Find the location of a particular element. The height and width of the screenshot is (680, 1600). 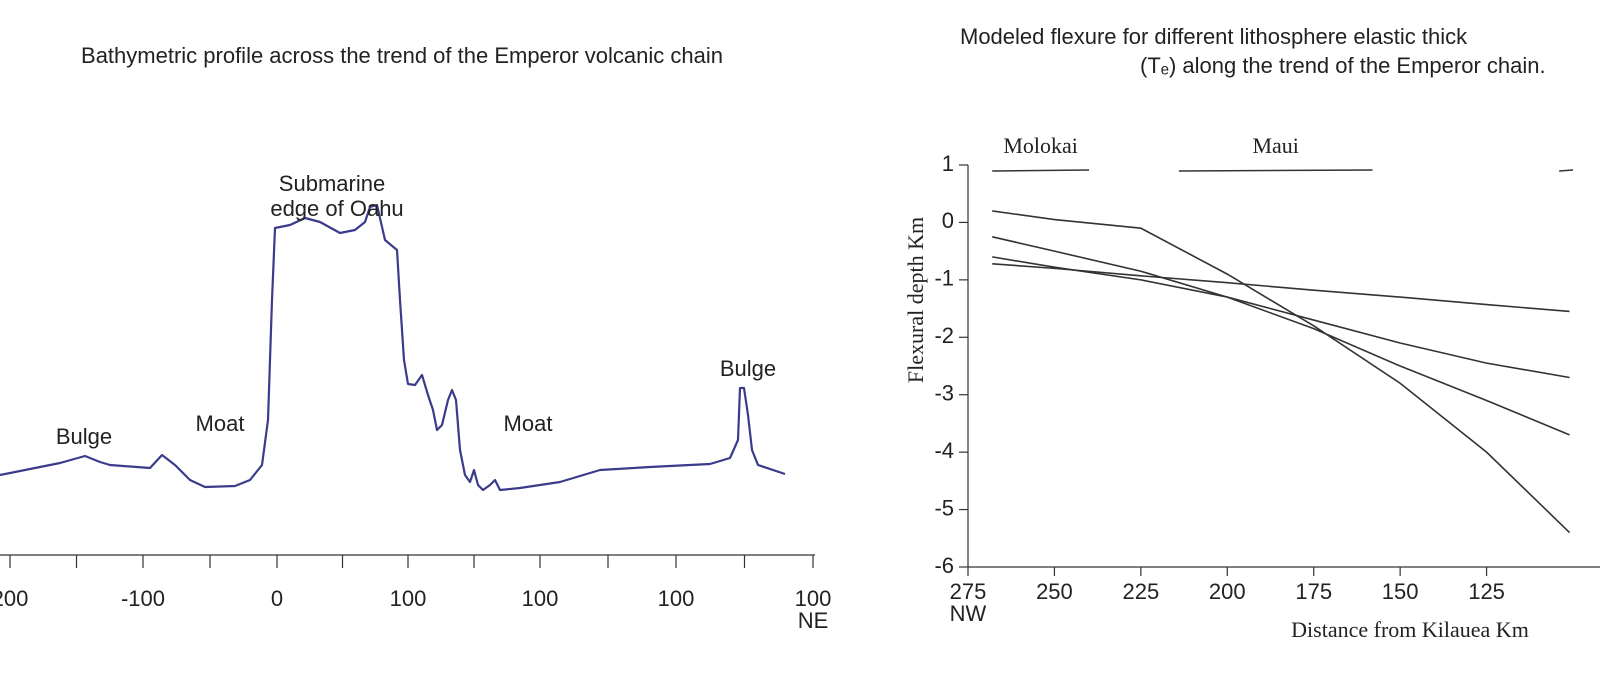

y-tick-label: -2 is located at coordinates (944, 335).